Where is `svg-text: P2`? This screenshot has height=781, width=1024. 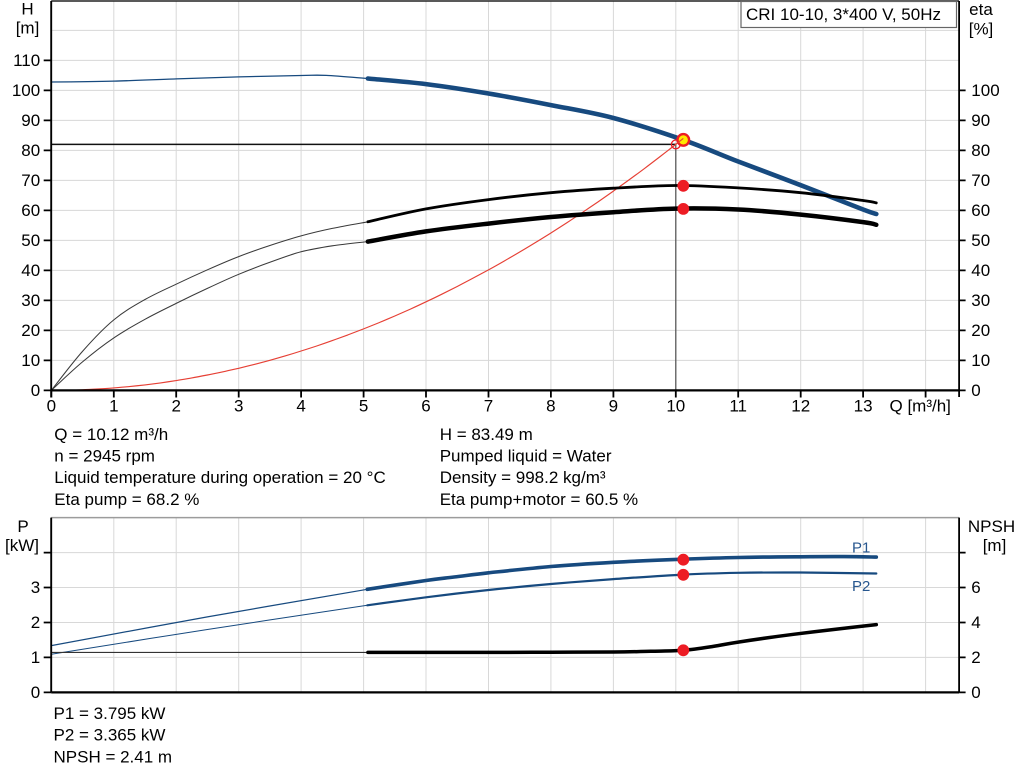 svg-text: P2 is located at coordinates (861, 586).